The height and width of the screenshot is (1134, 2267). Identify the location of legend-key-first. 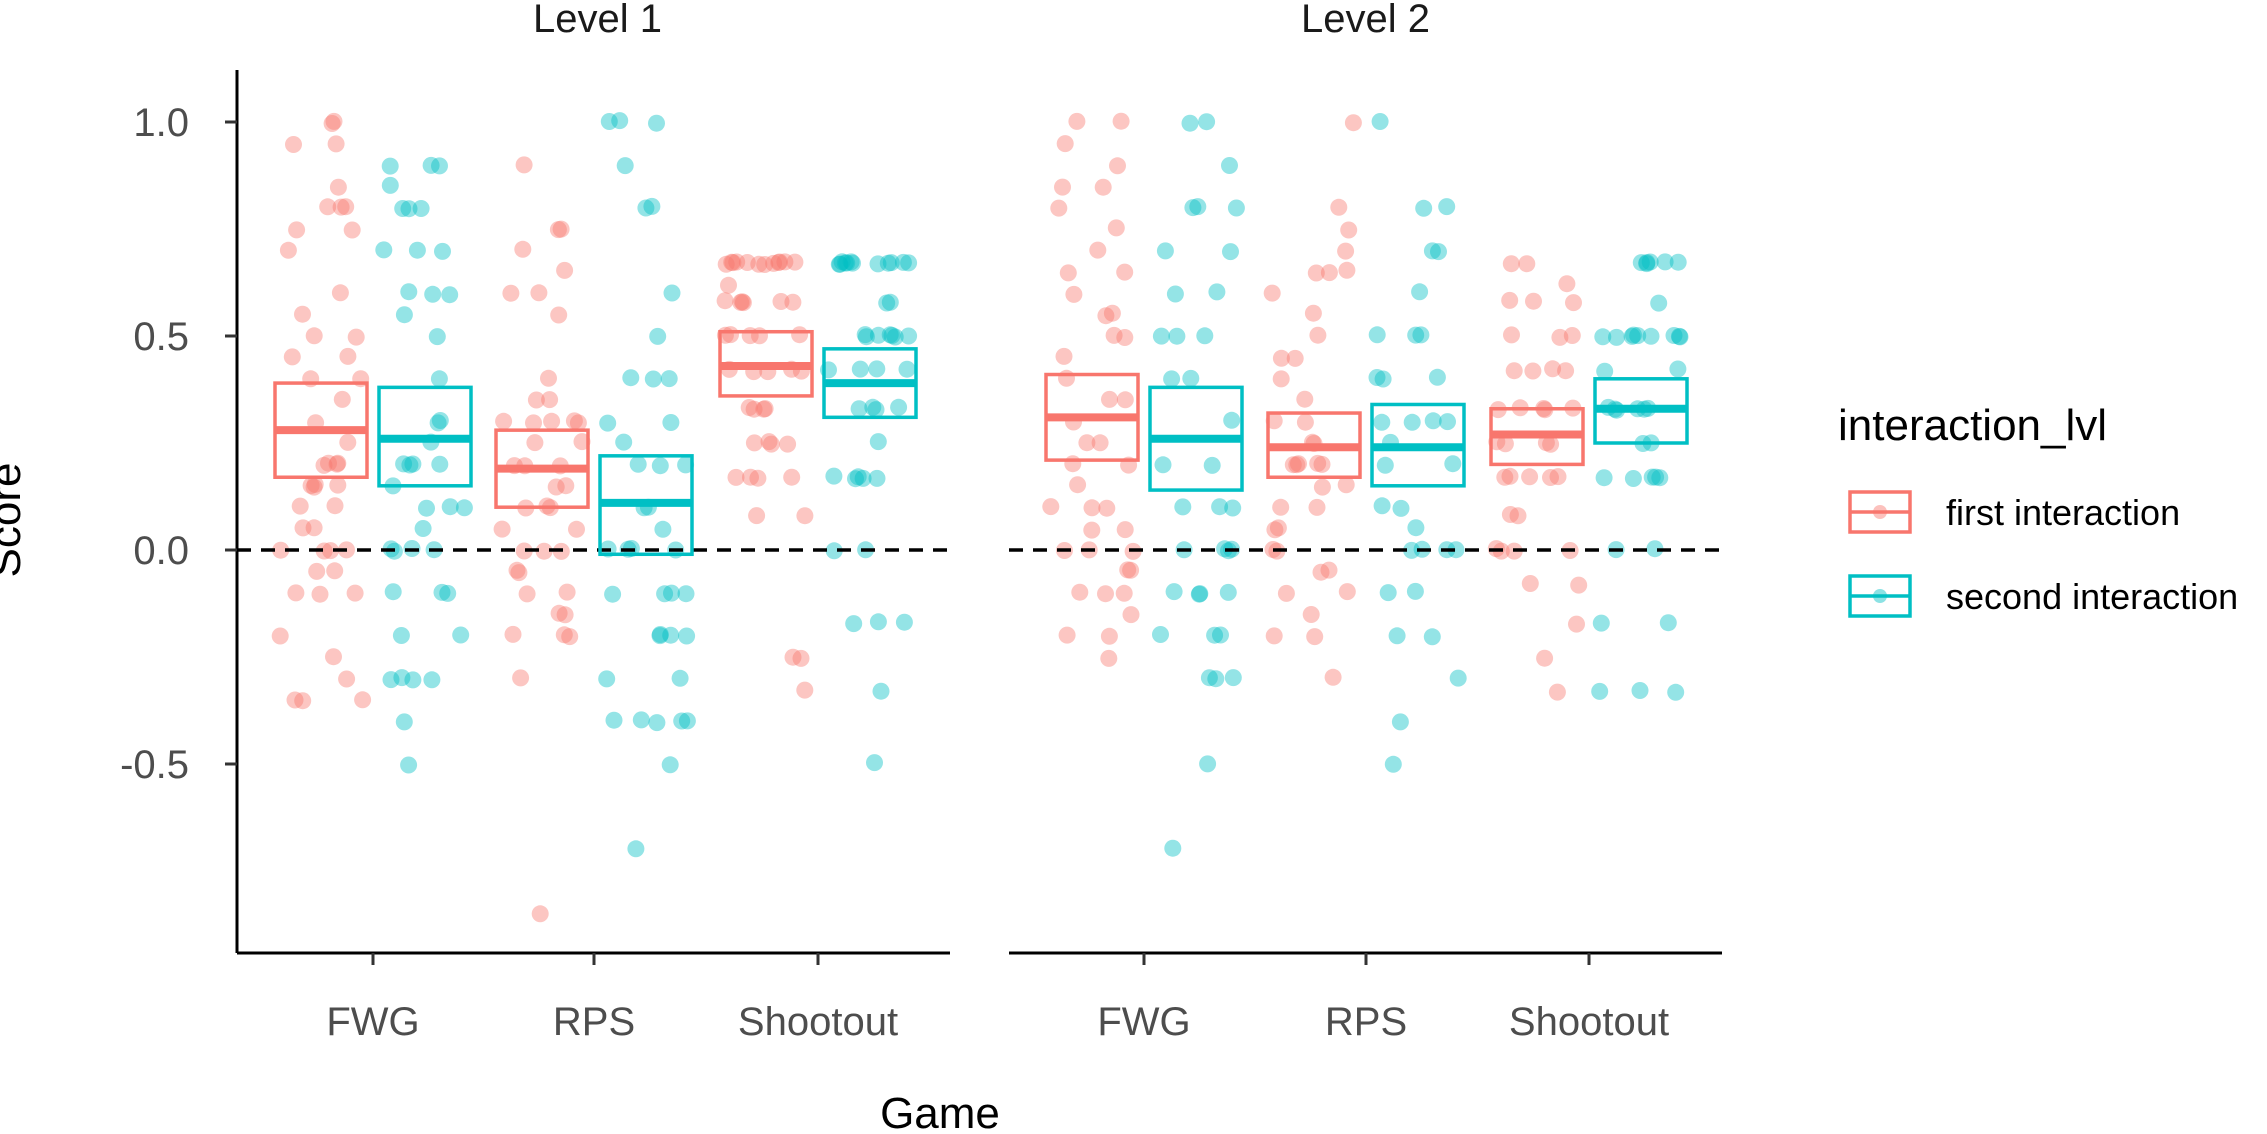
(1880, 512).